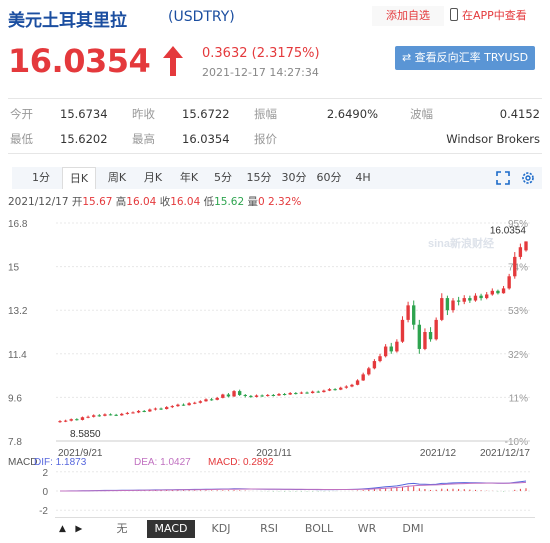 The height and width of the screenshot is (543, 550). What do you see at coordinates (153, 177) in the screenshot?
I see `tab-monthly: 月K` at bounding box center [153, 177].